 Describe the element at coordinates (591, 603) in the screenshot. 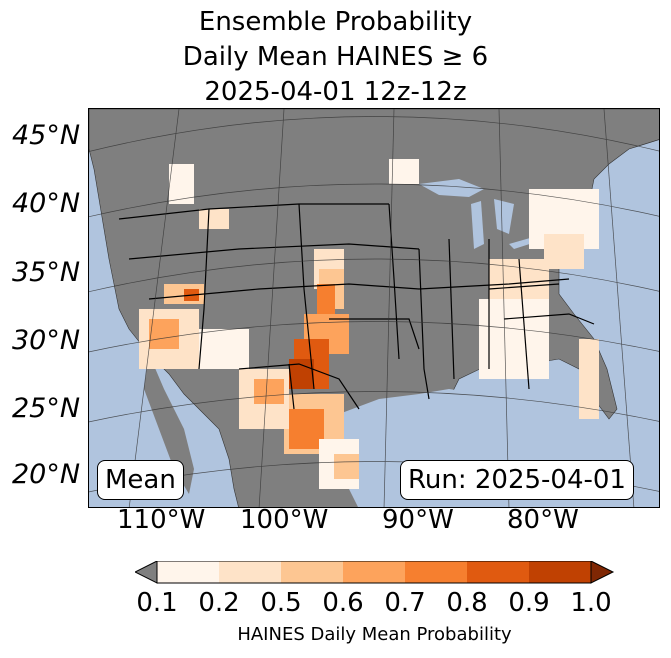

I see `colorbar-tick-1.0: 1.0` at that location.